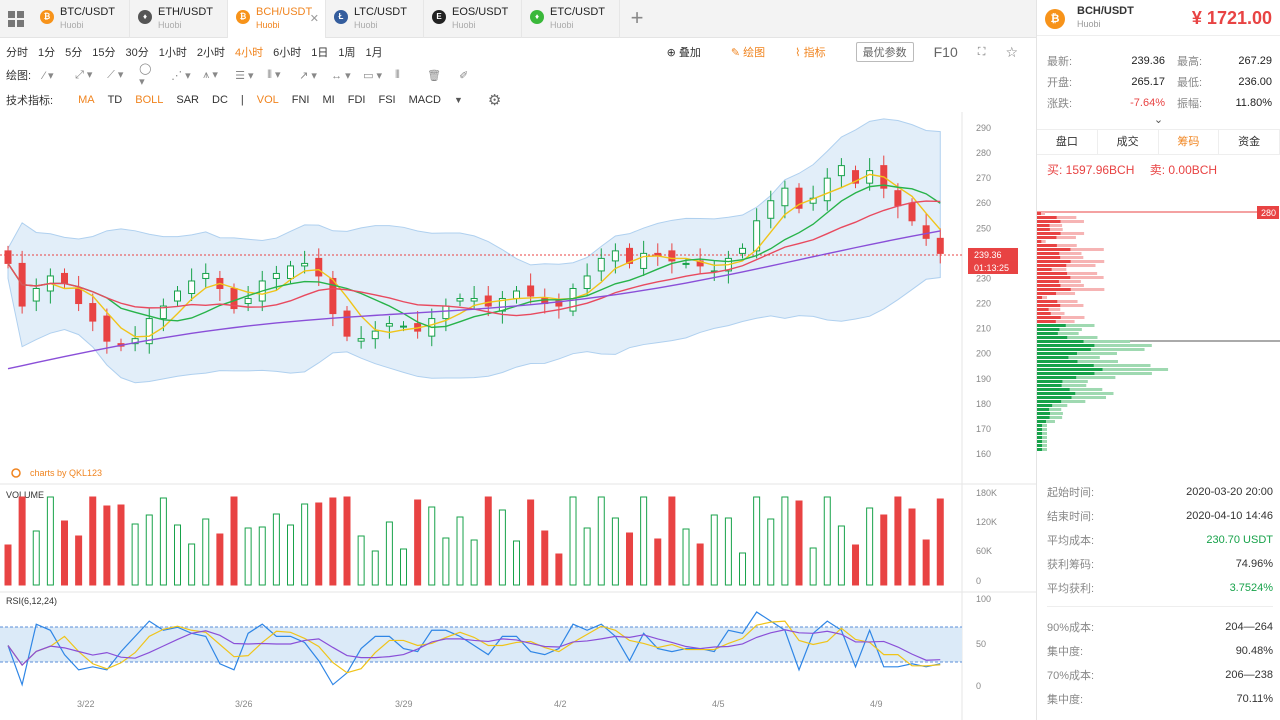 This screenshot has width=1280, height=720. I want to click on dropdown-icon: ▼, so click(458, 100).